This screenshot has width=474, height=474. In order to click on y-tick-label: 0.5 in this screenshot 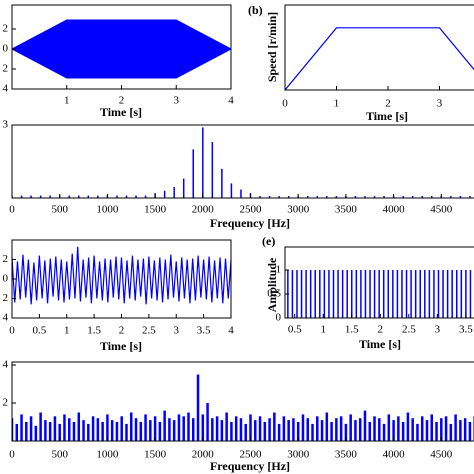, I will do `click(274, 294)`.